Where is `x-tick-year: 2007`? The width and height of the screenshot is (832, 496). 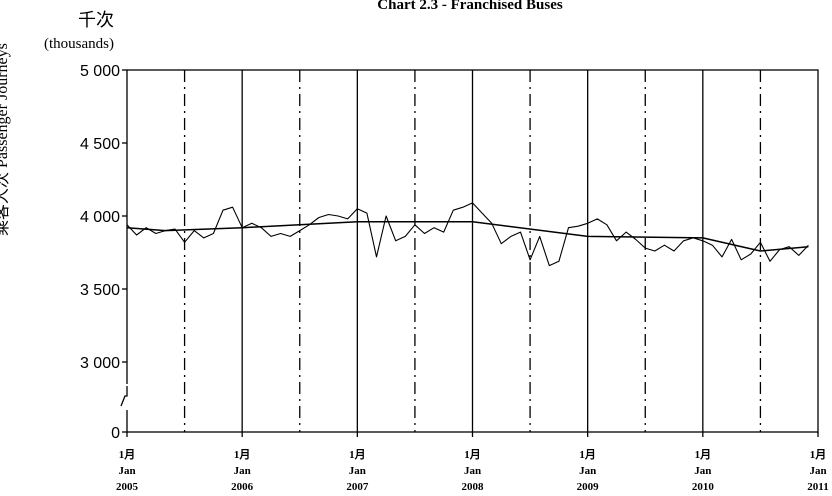
x-tick-year: 2007 is located at coordinates (357, 487).